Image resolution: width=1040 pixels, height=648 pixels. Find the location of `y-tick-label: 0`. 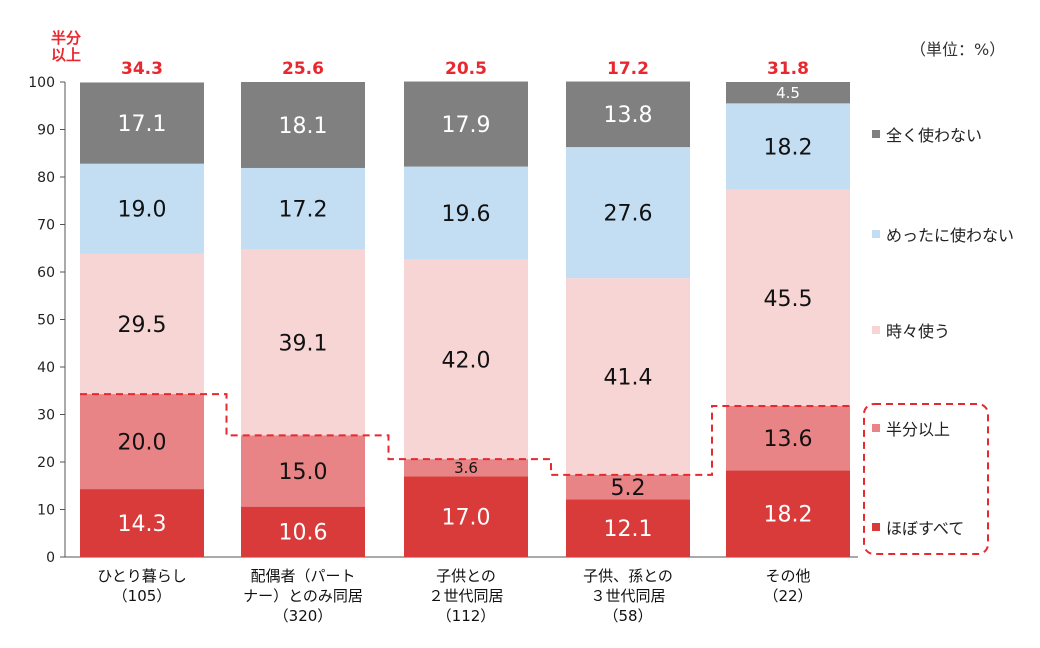

y-tick-label: 0 is located at coordinates (50, 558).